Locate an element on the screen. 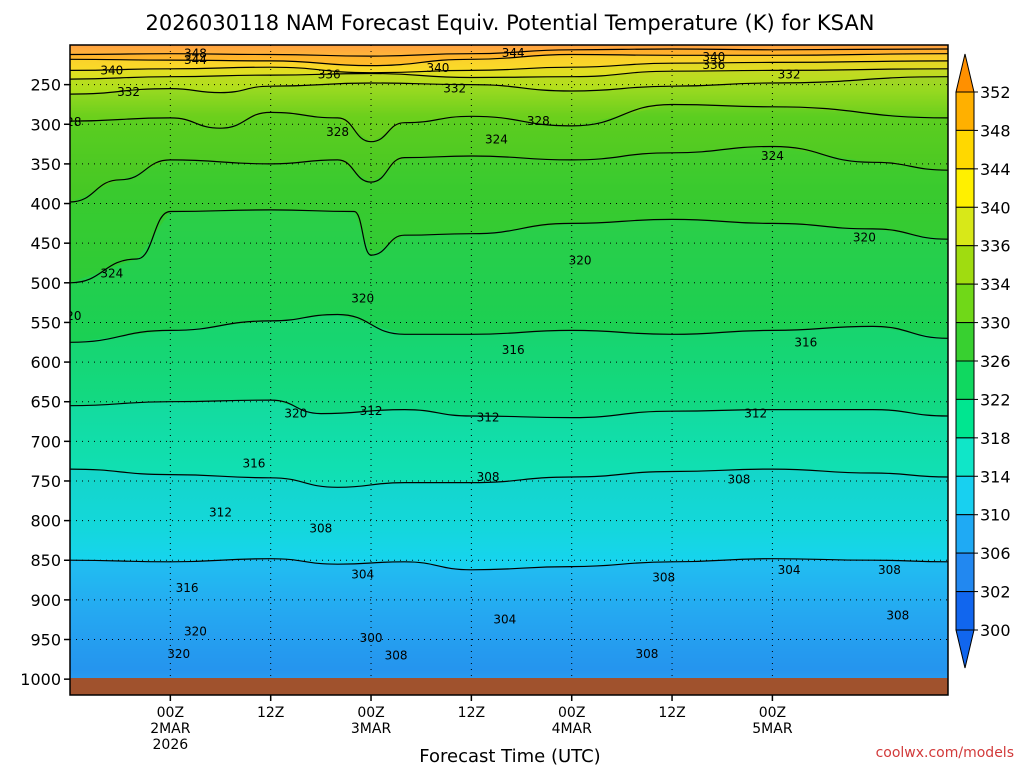 This screenshot has width=1024, height=768. colorbar-label: 348 is located at coordinates (995, 130).